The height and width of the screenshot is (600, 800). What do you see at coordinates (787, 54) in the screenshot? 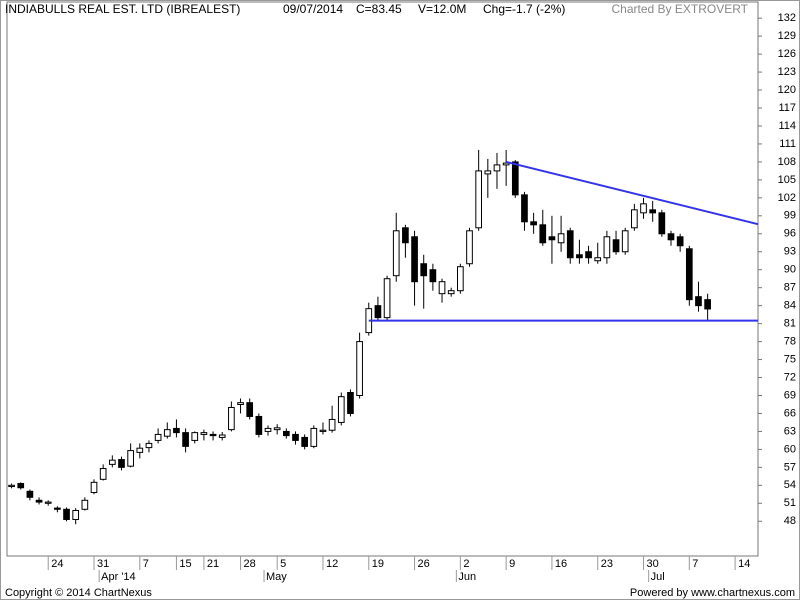
I see `y-tick-label: 126` at bounding box center [787, 54].